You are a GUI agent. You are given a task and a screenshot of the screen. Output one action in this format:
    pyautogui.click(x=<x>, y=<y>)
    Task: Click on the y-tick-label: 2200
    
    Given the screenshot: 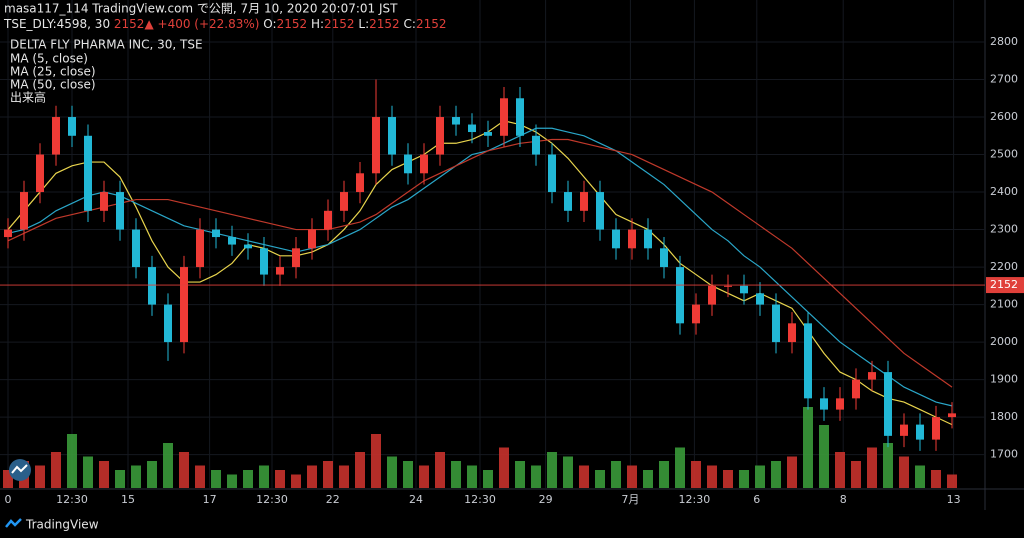 What is the action you would take?
    pyautogui.click(x=1004, y=266)
    